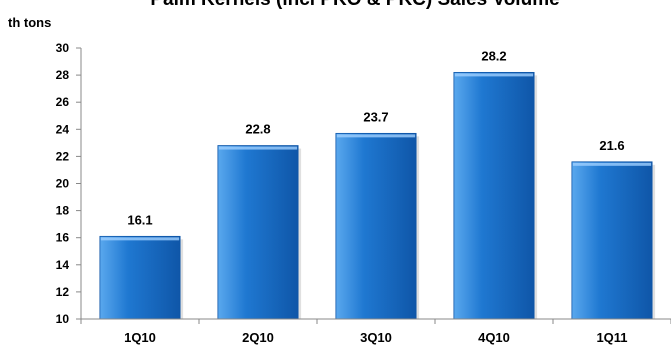 This screenshot has width=671, height=350. I want to click on x-tick-label: 4Q10, so click(494, 337).